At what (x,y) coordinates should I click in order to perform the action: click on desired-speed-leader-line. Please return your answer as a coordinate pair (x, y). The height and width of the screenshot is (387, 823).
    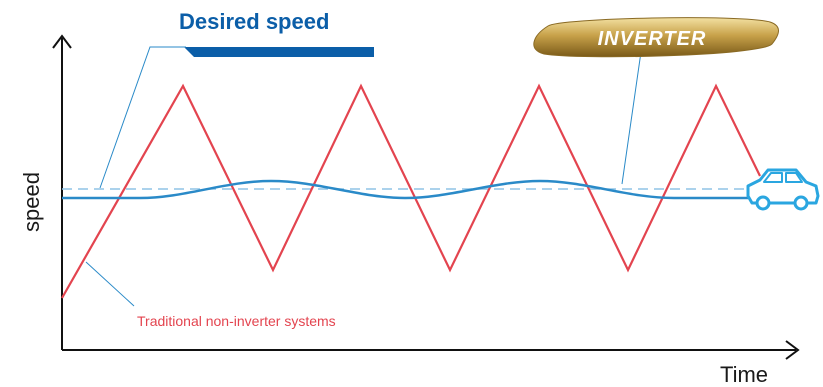
    Looking at the image, I should click on (142, 117).